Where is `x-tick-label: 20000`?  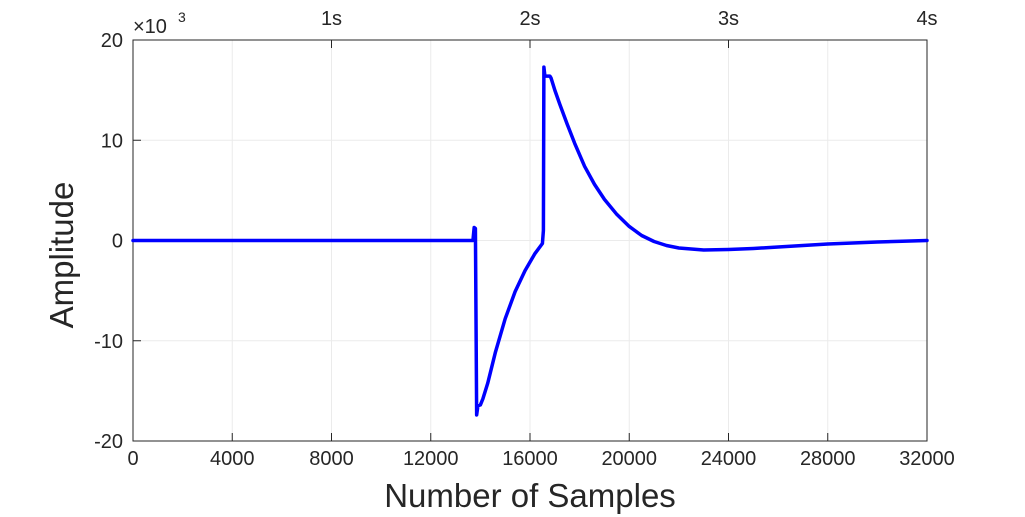
x-tick-label: 20000 is located at coordinates (629, 459).